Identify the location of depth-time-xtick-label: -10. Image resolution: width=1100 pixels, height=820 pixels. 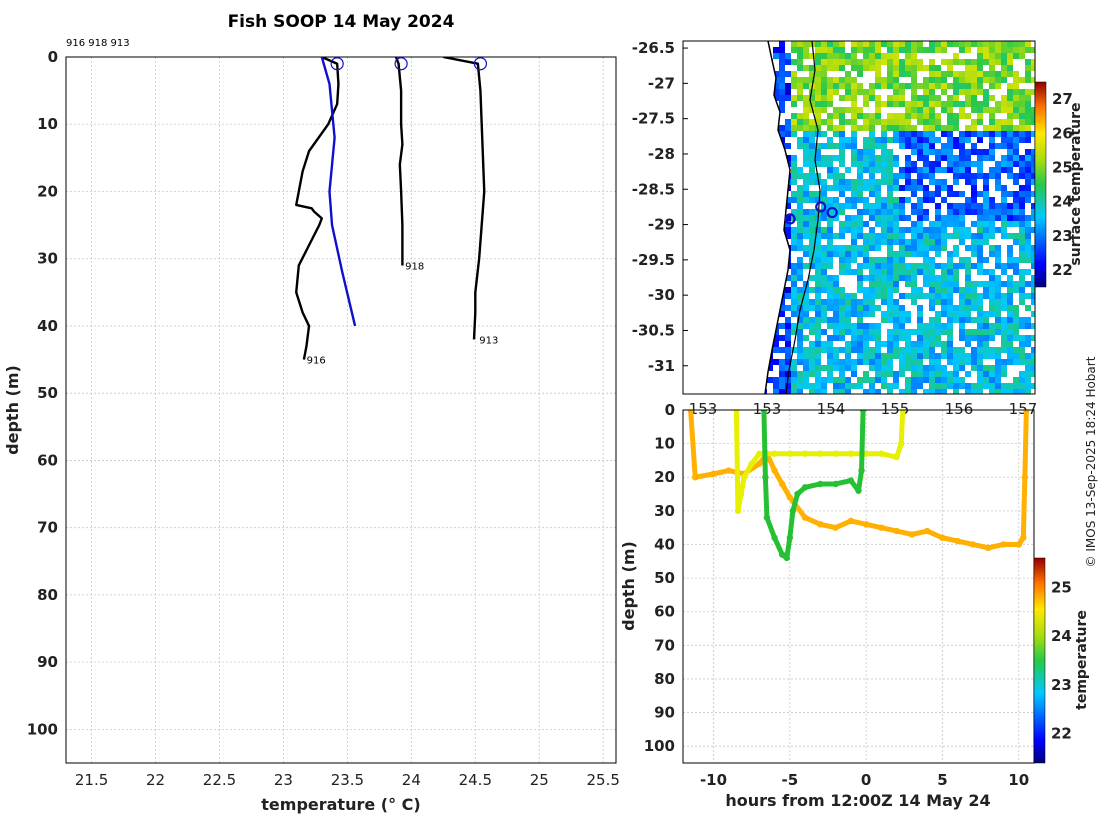
(713, 780).